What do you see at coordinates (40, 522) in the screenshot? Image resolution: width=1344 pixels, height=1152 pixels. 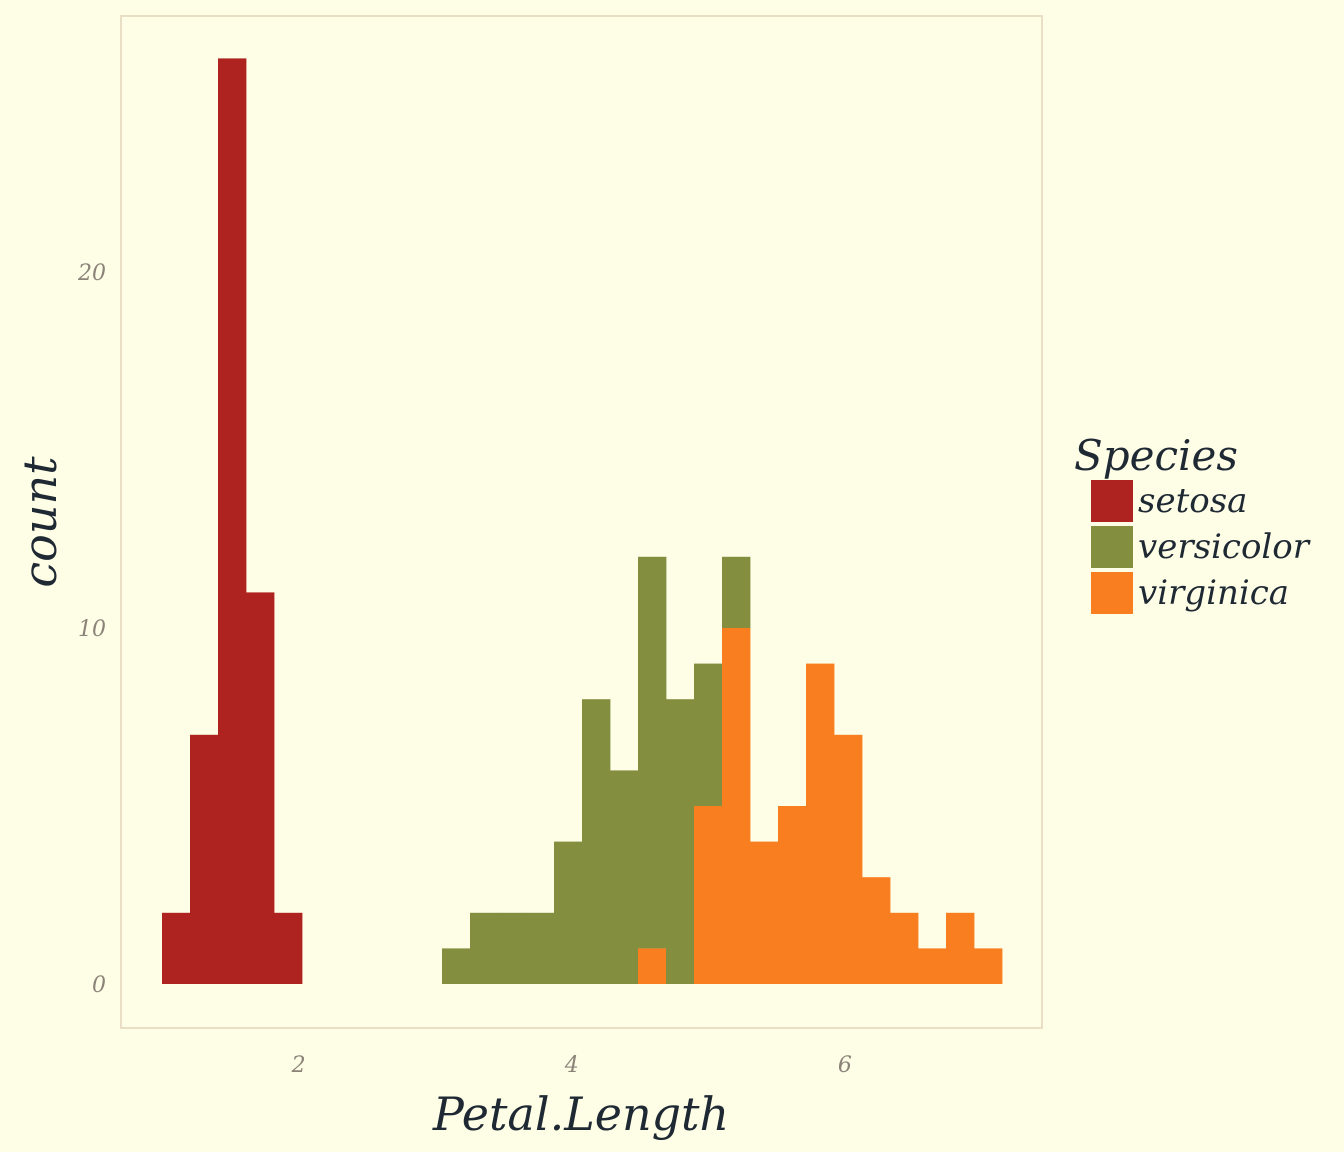 I see `y-axis-title: count` at bounding box center [40, 522].